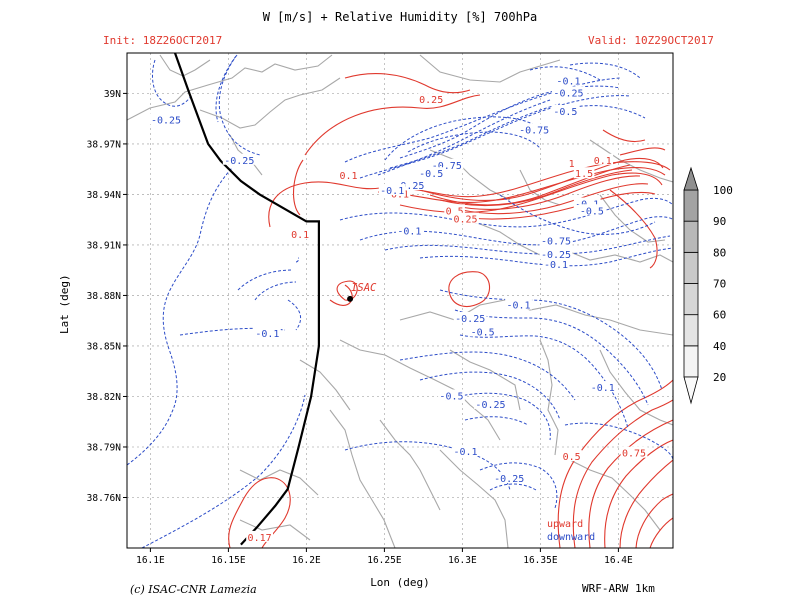 This screenshot has height=600, width=800. I want to click on y-tick-label: 38.91N, so click(104, 245).